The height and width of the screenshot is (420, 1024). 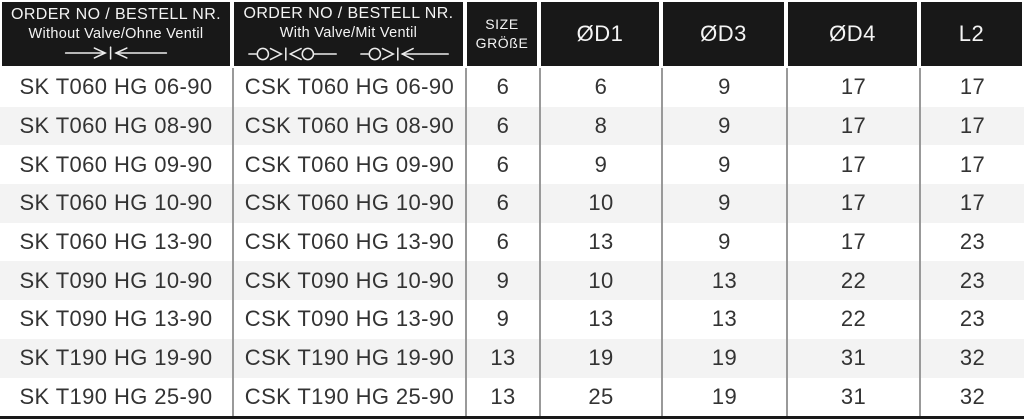 I want to click on header-l2: L2, so click(x=971, y=34).